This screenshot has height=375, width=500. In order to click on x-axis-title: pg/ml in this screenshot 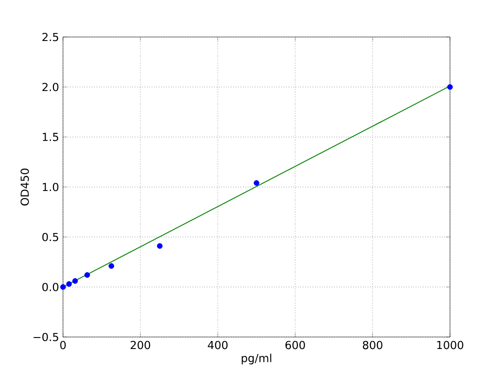, I will do `click(257, 359)`.